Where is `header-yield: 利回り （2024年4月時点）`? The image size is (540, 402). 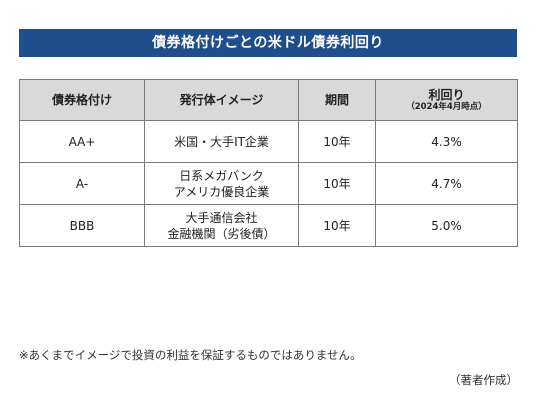
header-yield: 利回り （2024年4月時点） is located at coordinates (446, 100).